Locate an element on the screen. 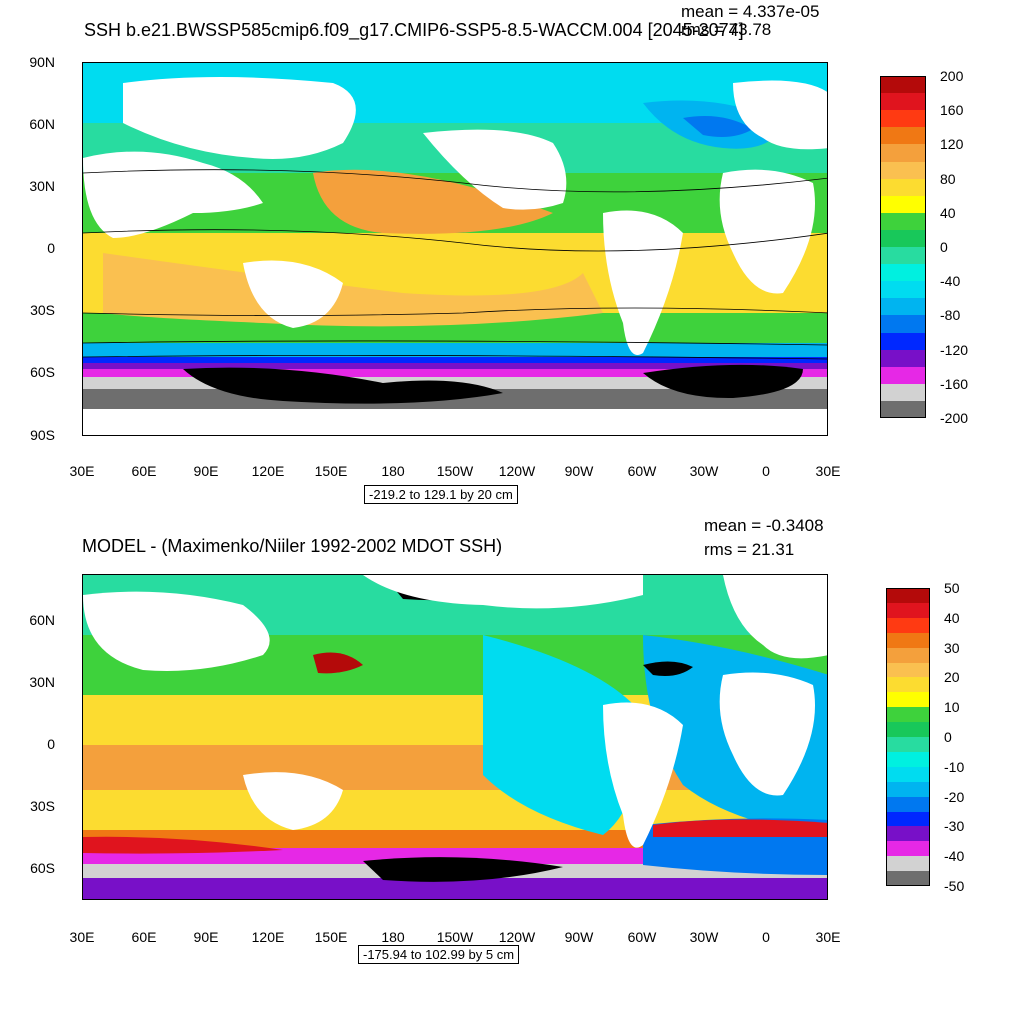  top-rms-value: rms = 73.78 is located at coordinates (726, 29).